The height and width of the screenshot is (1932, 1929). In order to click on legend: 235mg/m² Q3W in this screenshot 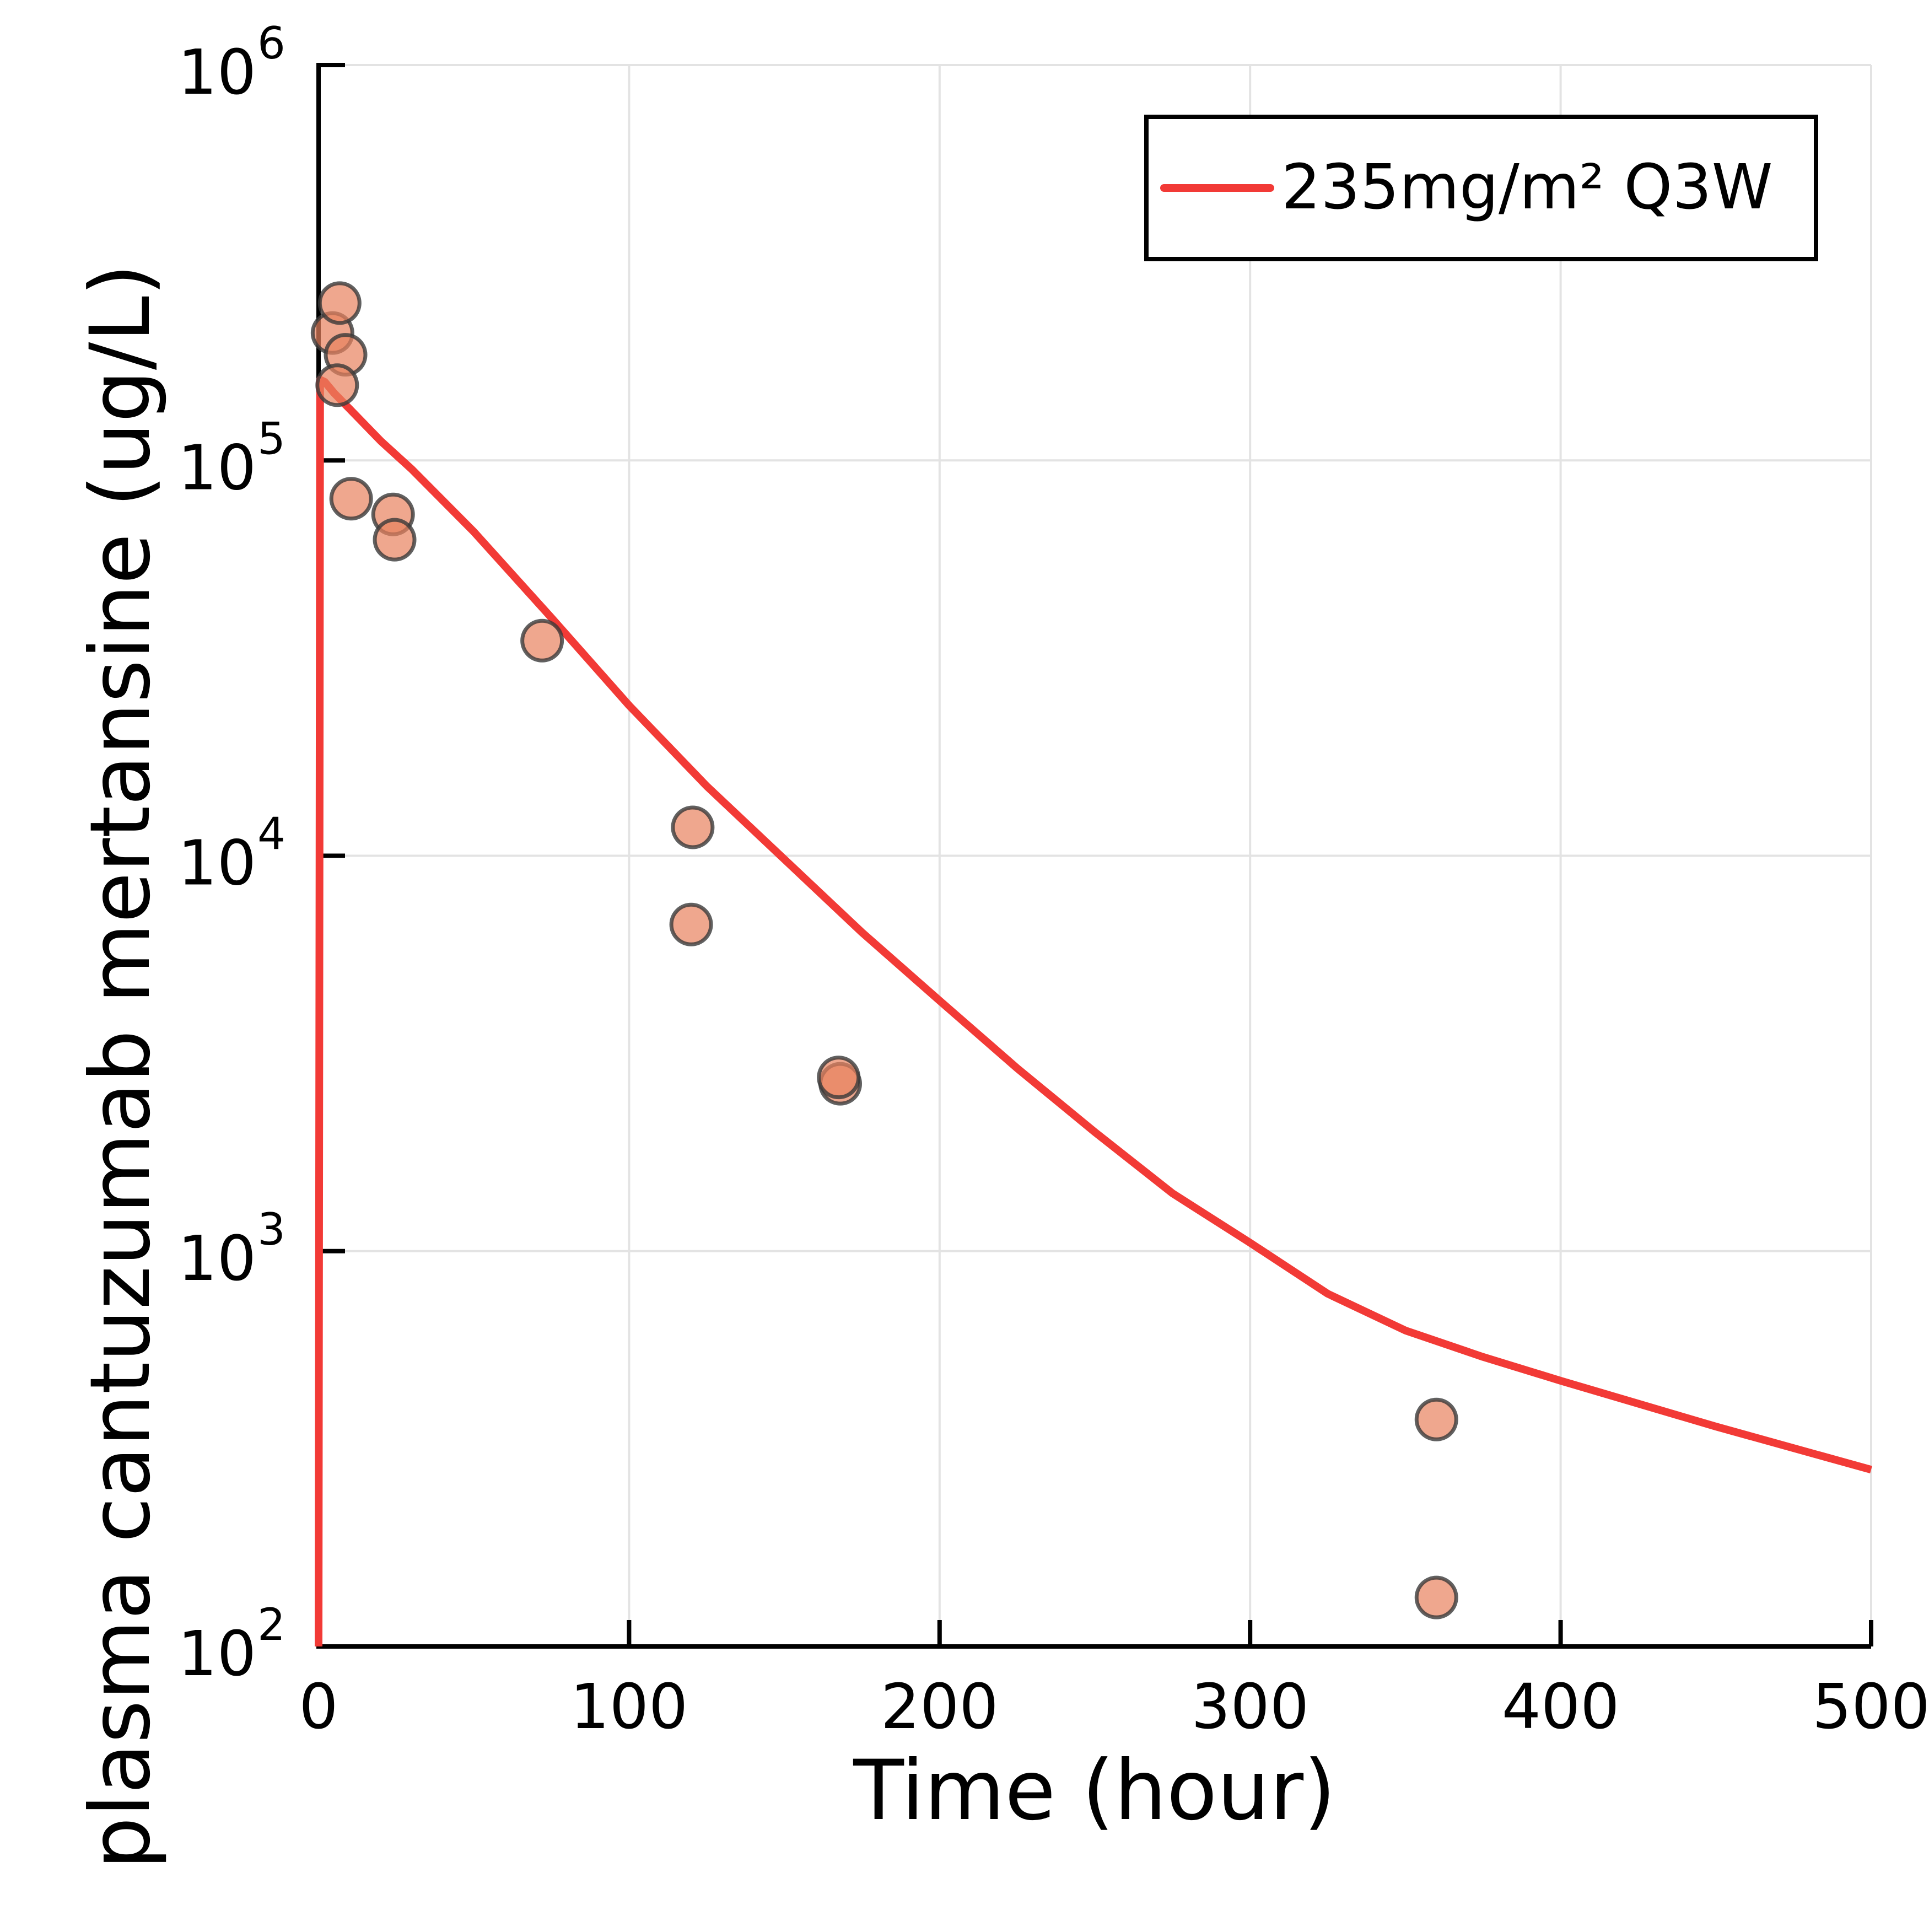, I will do `click(1481, 188)`.